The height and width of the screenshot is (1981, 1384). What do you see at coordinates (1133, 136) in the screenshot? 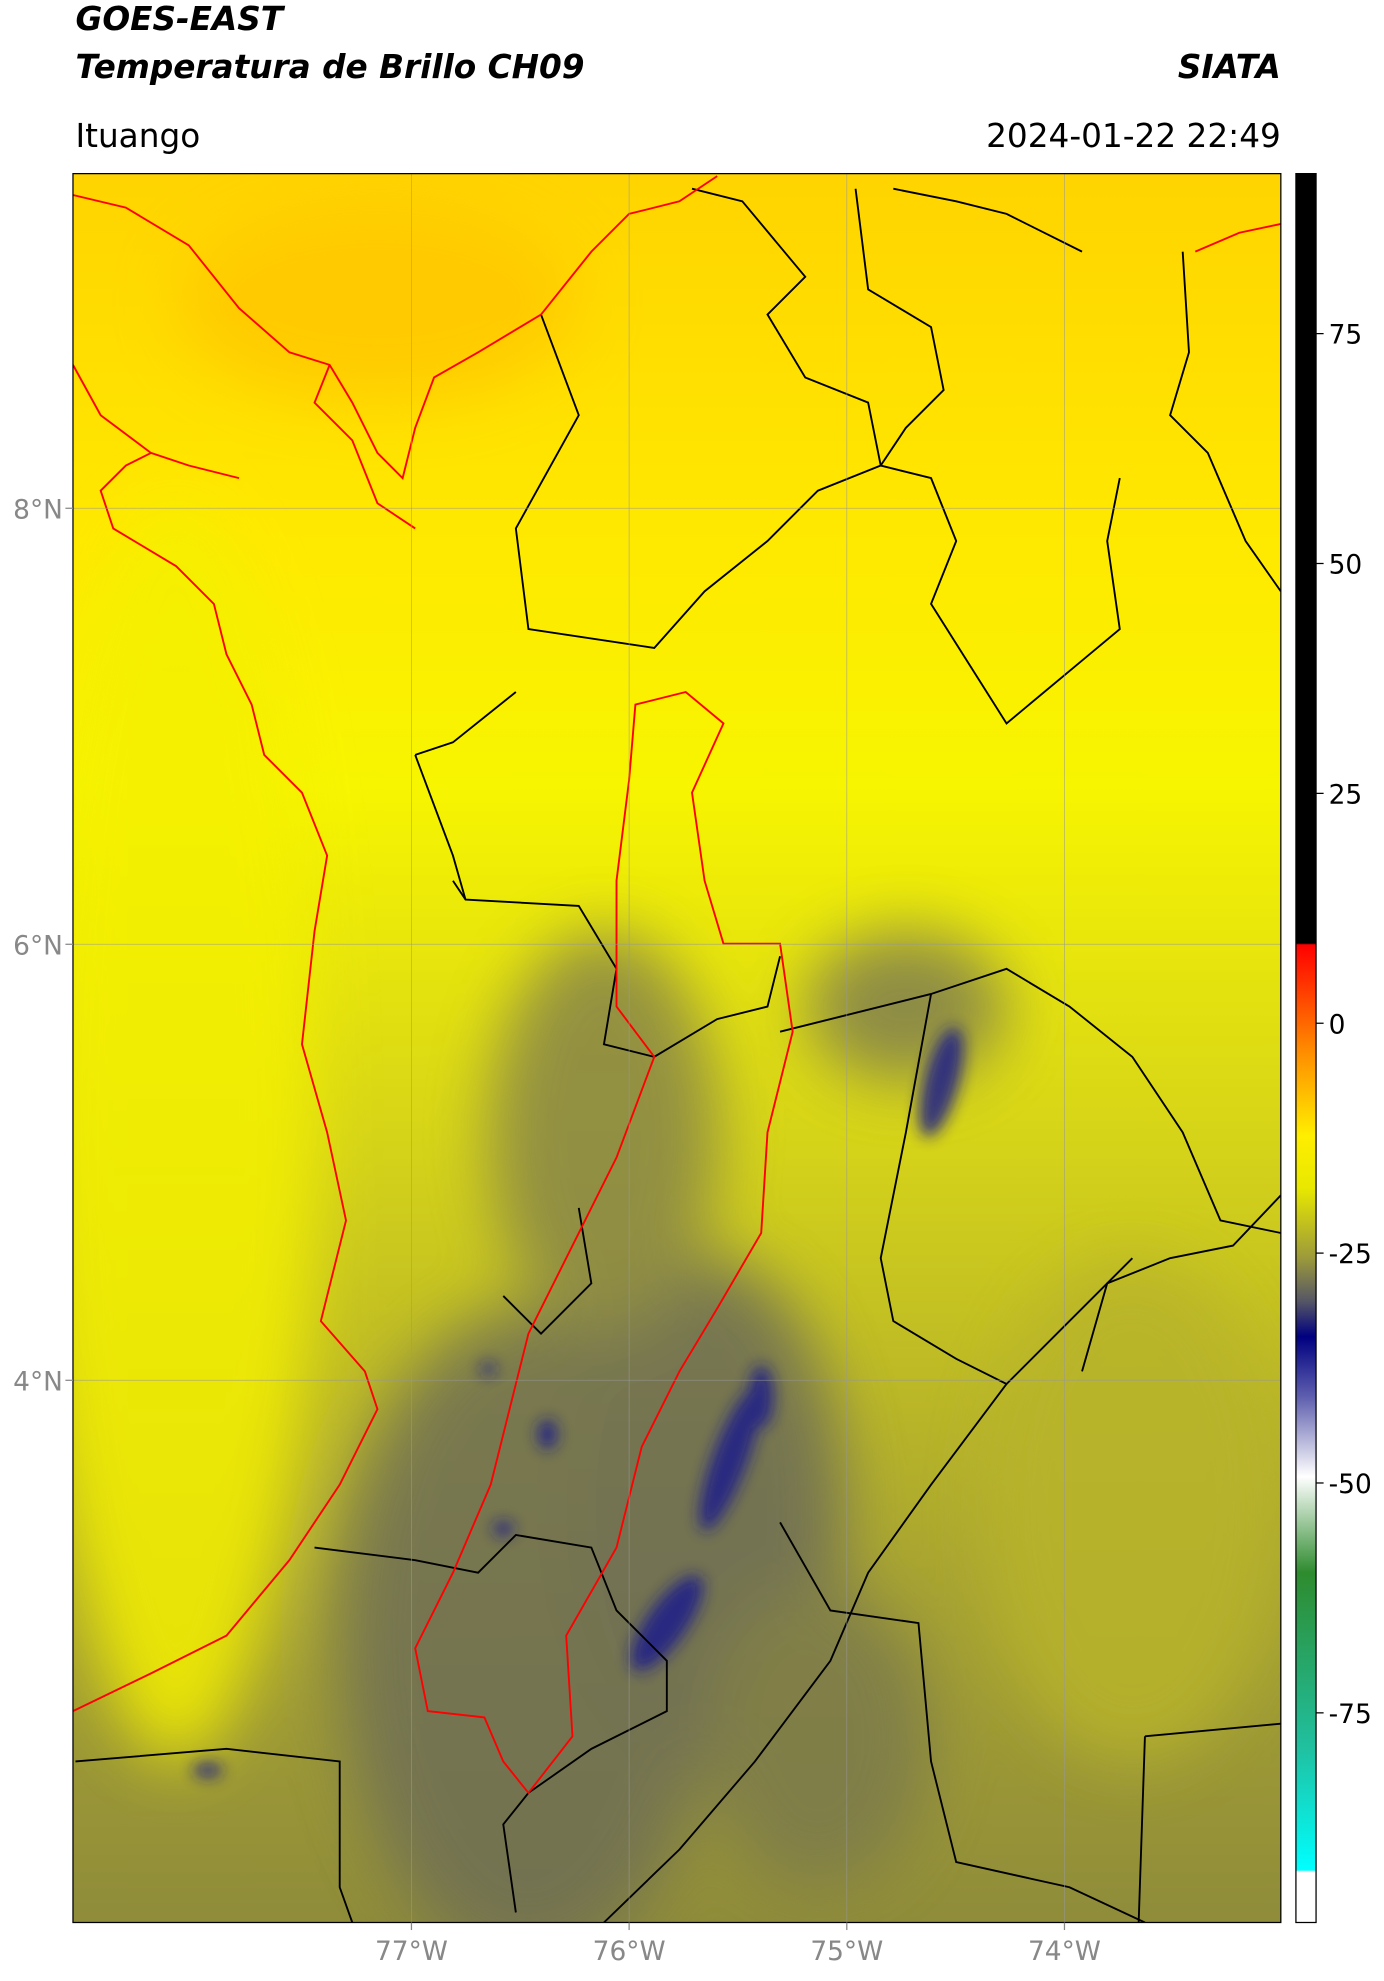
I see `datetime: 2024-01-22 22:49` at bounding box center [1133, 136].